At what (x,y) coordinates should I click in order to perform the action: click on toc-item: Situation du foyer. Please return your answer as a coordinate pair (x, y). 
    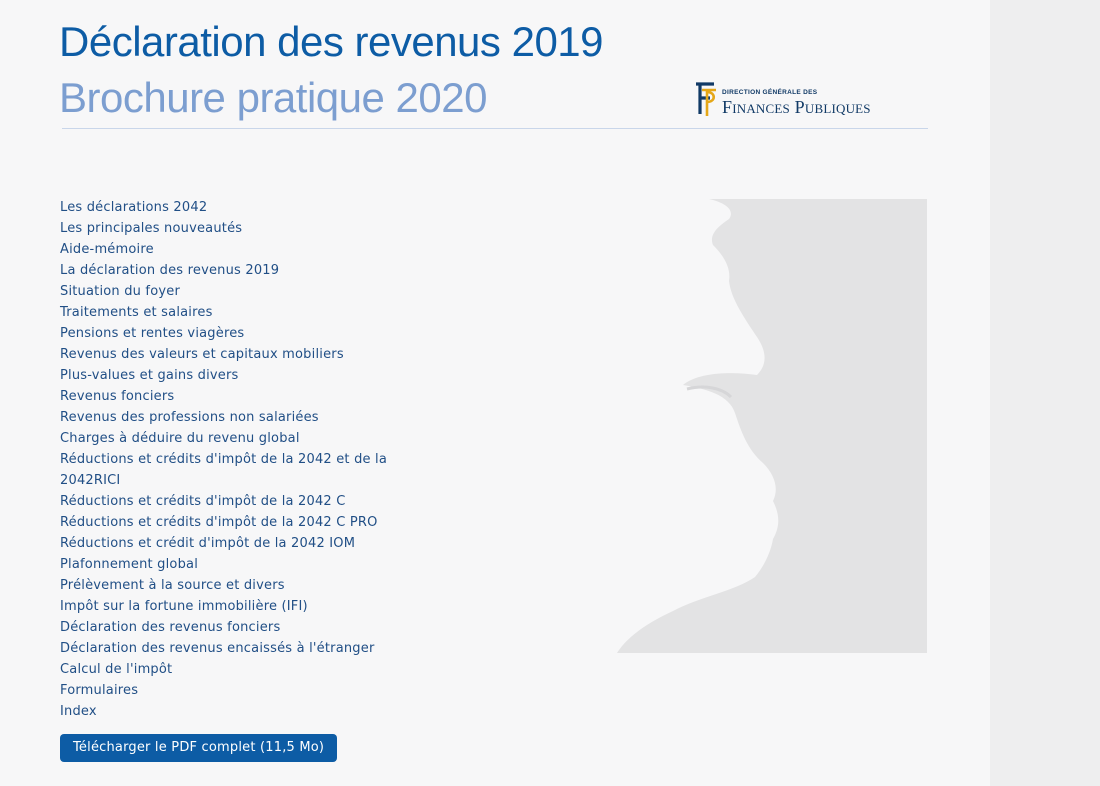
    Looking at the image, I should click on (240, 291).